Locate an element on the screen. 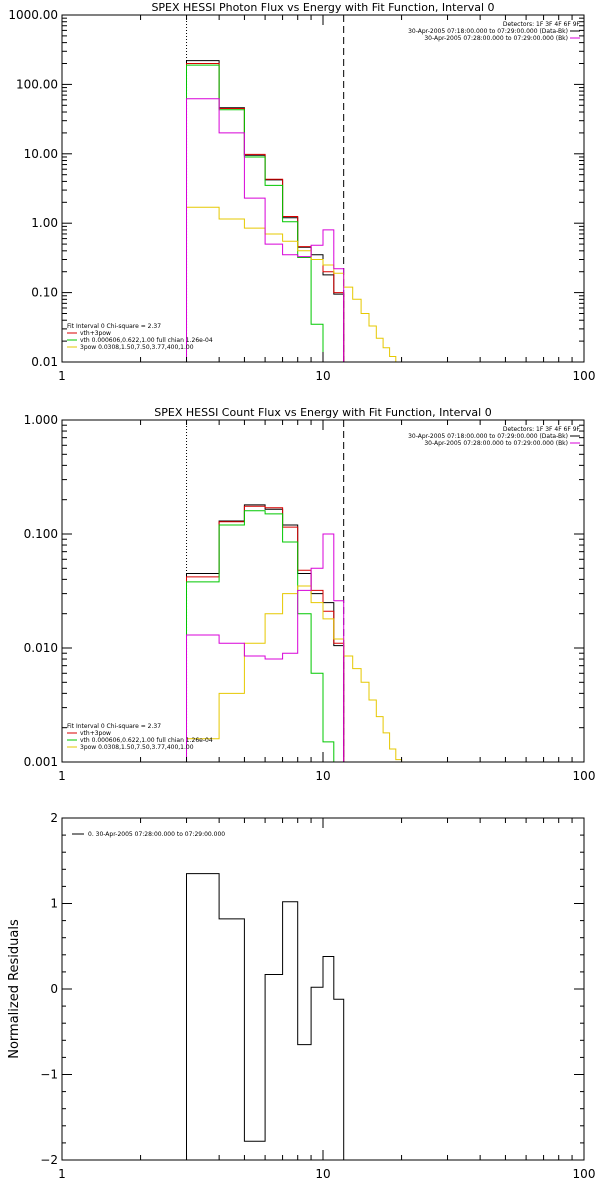  chart1-y-tick-label: 0.10 is located at coordinates (44, 293).